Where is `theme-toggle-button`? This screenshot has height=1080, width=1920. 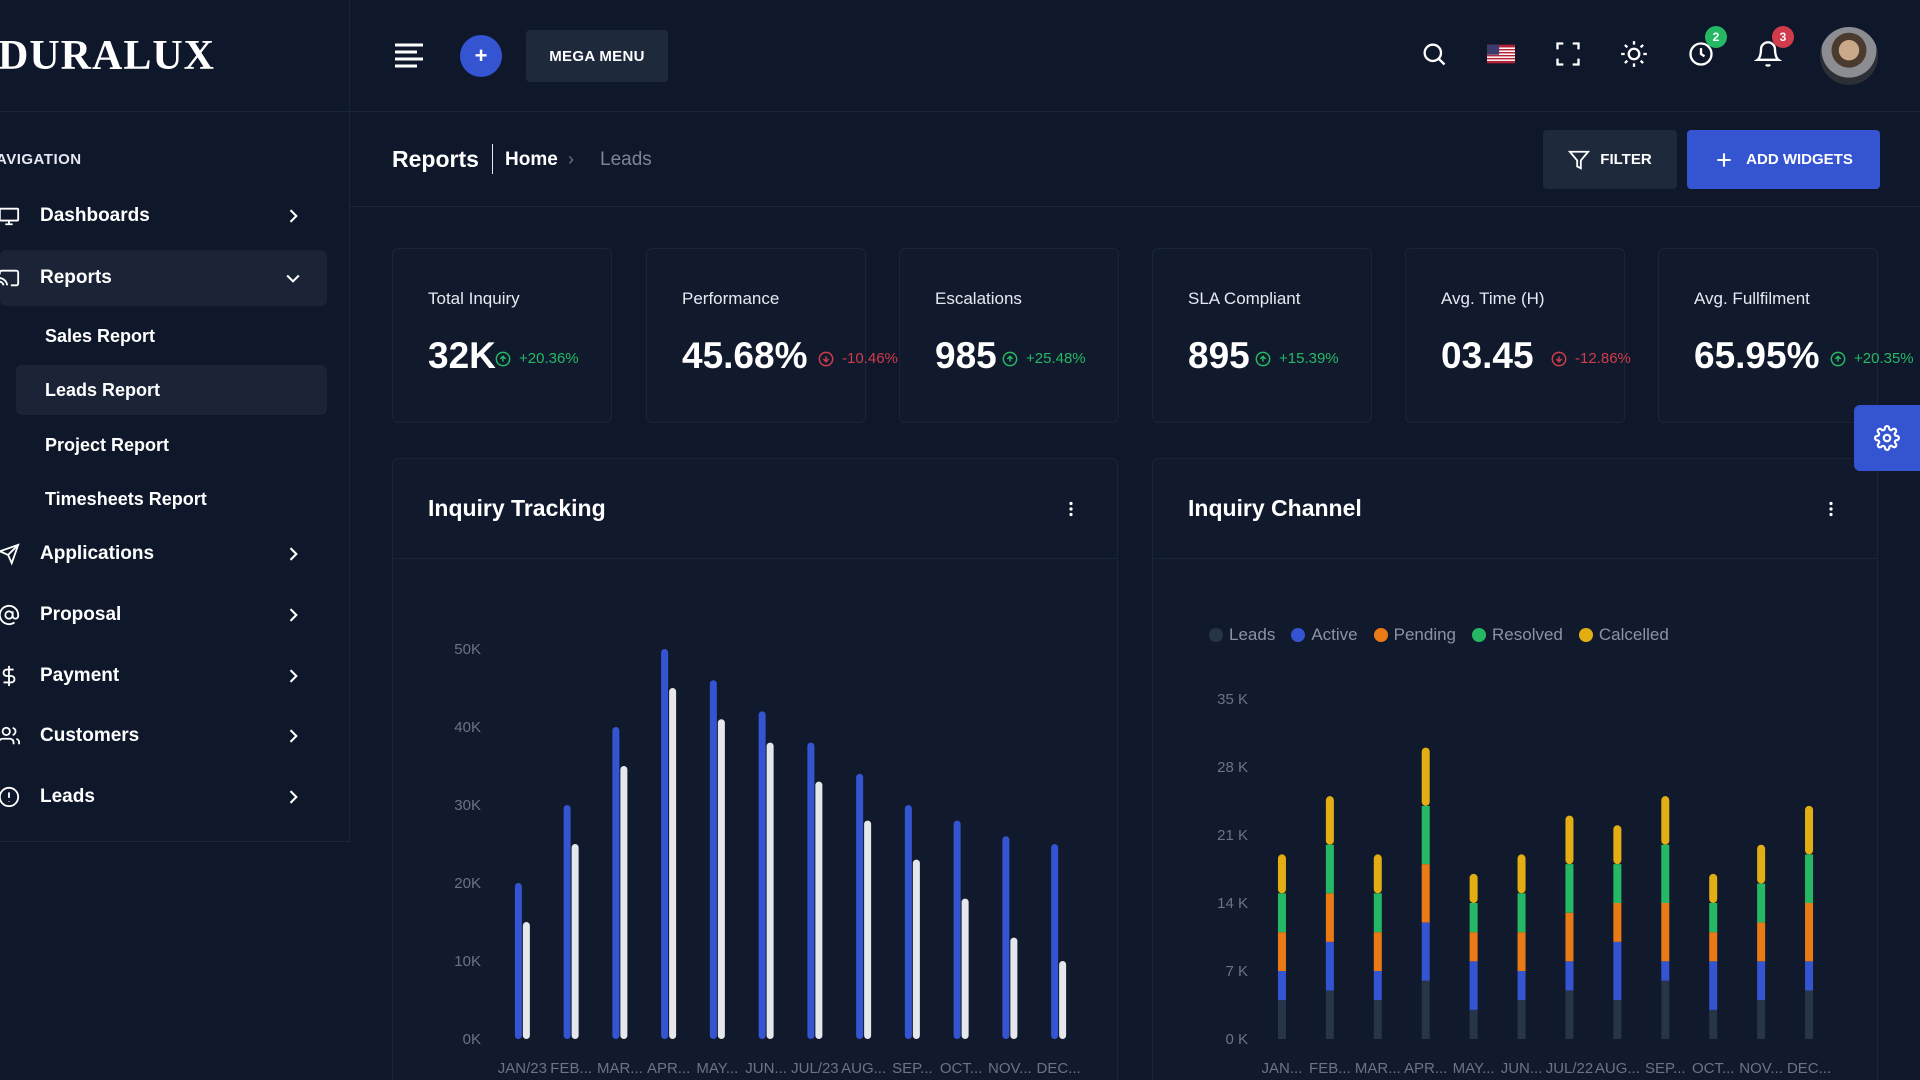
theme-toggle-button is located at coordinates (1634, 54).